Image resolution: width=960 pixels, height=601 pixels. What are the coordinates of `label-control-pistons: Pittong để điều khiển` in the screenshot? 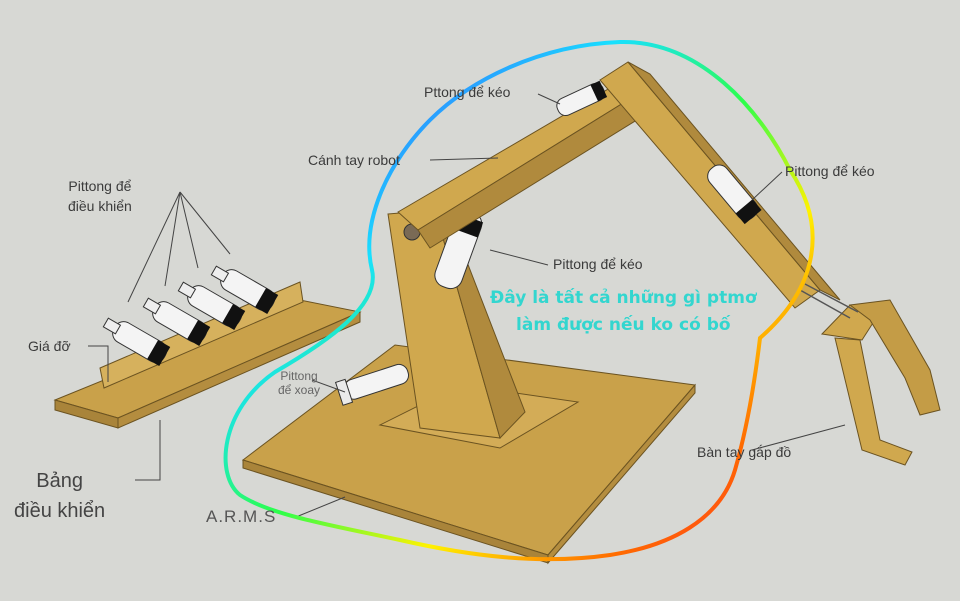 It's located at (100, 196).